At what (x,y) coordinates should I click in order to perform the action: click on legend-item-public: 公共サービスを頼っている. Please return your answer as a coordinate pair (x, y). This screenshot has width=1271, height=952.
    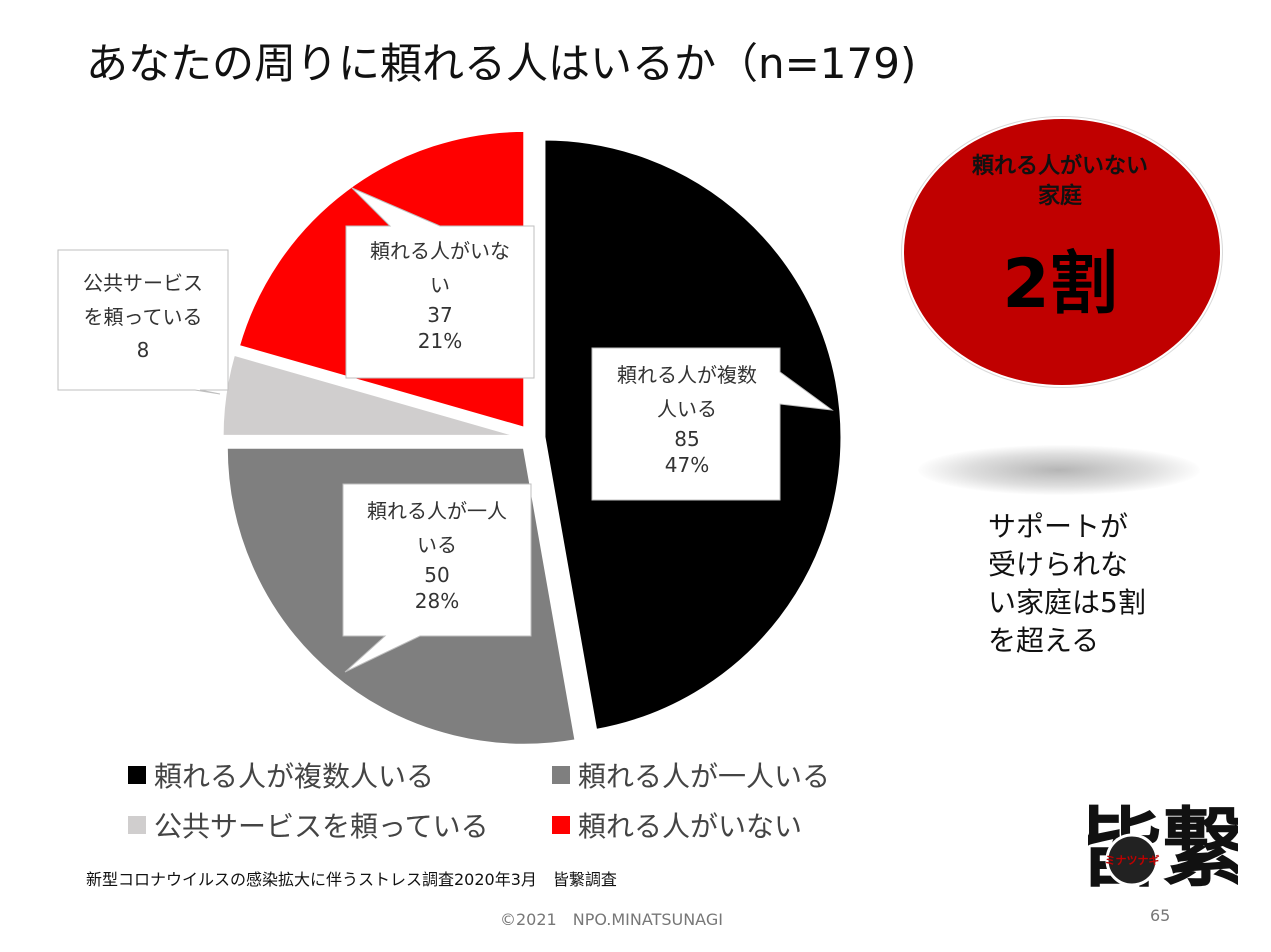
    Looking at the image, I should click on (308, 825).